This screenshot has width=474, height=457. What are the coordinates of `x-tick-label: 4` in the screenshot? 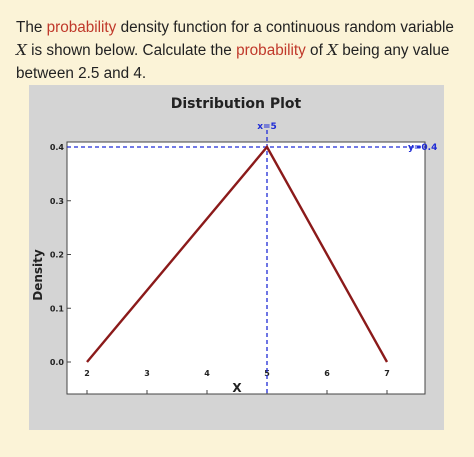 It's located at (207, 373).